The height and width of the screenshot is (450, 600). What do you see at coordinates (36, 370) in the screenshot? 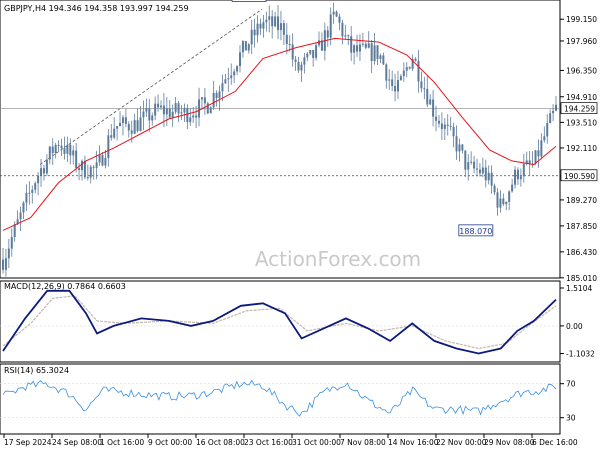
I see `rsi-label: RSI(14) 65.3024` at bounding box center [36, 370].